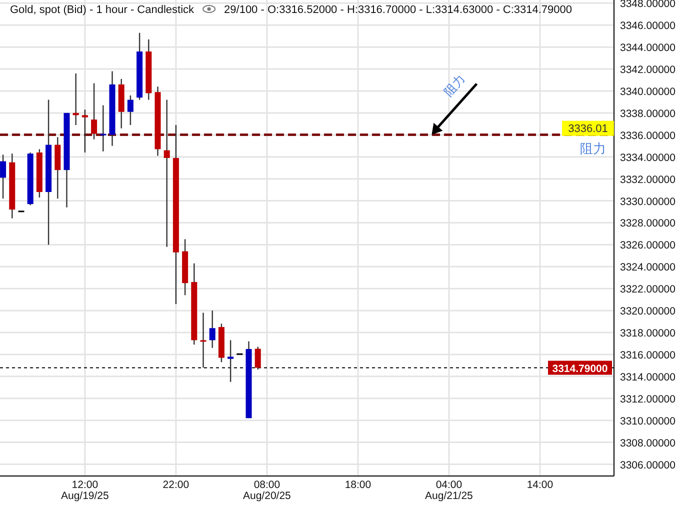 This screenshot has height=506, width=684. I want to click on y-tick-label: 3336.00000, so click(648, 136).